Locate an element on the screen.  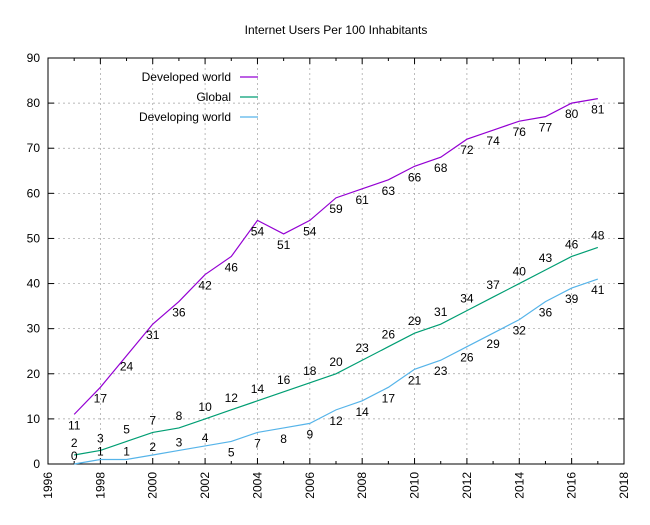
x-tick-label: 2016 is located at coordinates (572, 485).